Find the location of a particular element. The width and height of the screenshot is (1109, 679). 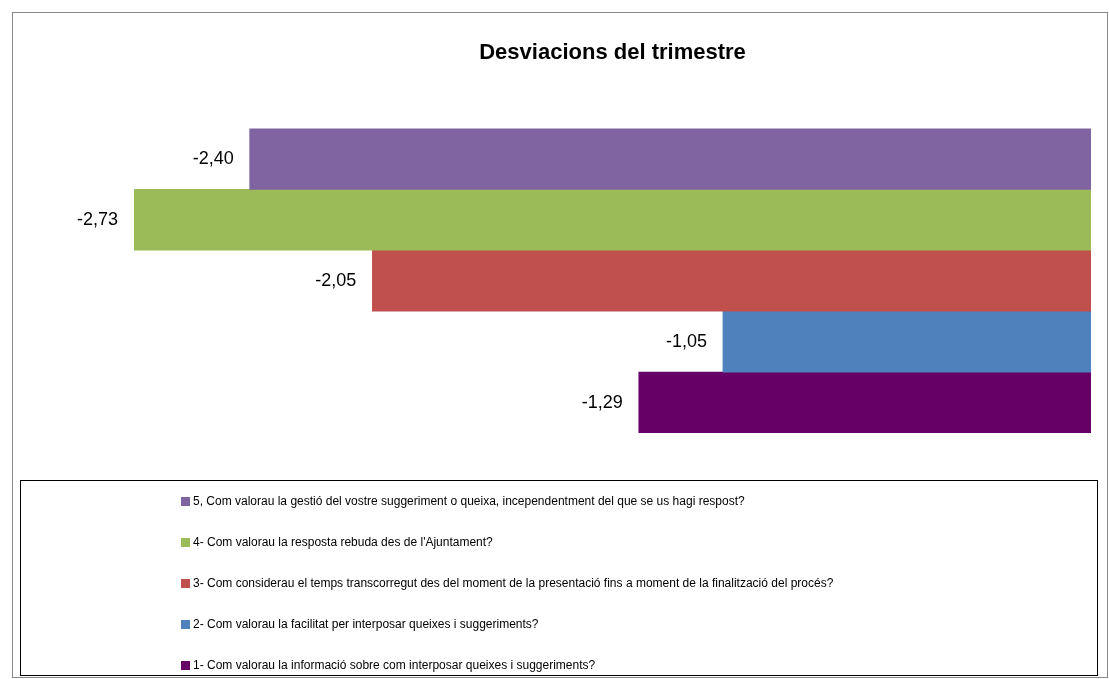

legend-label: 5, Com valorau la gestió del vostre suggeriment o queixa, incependentment del que se us hagi respost? is located at coordinates (469, 501).